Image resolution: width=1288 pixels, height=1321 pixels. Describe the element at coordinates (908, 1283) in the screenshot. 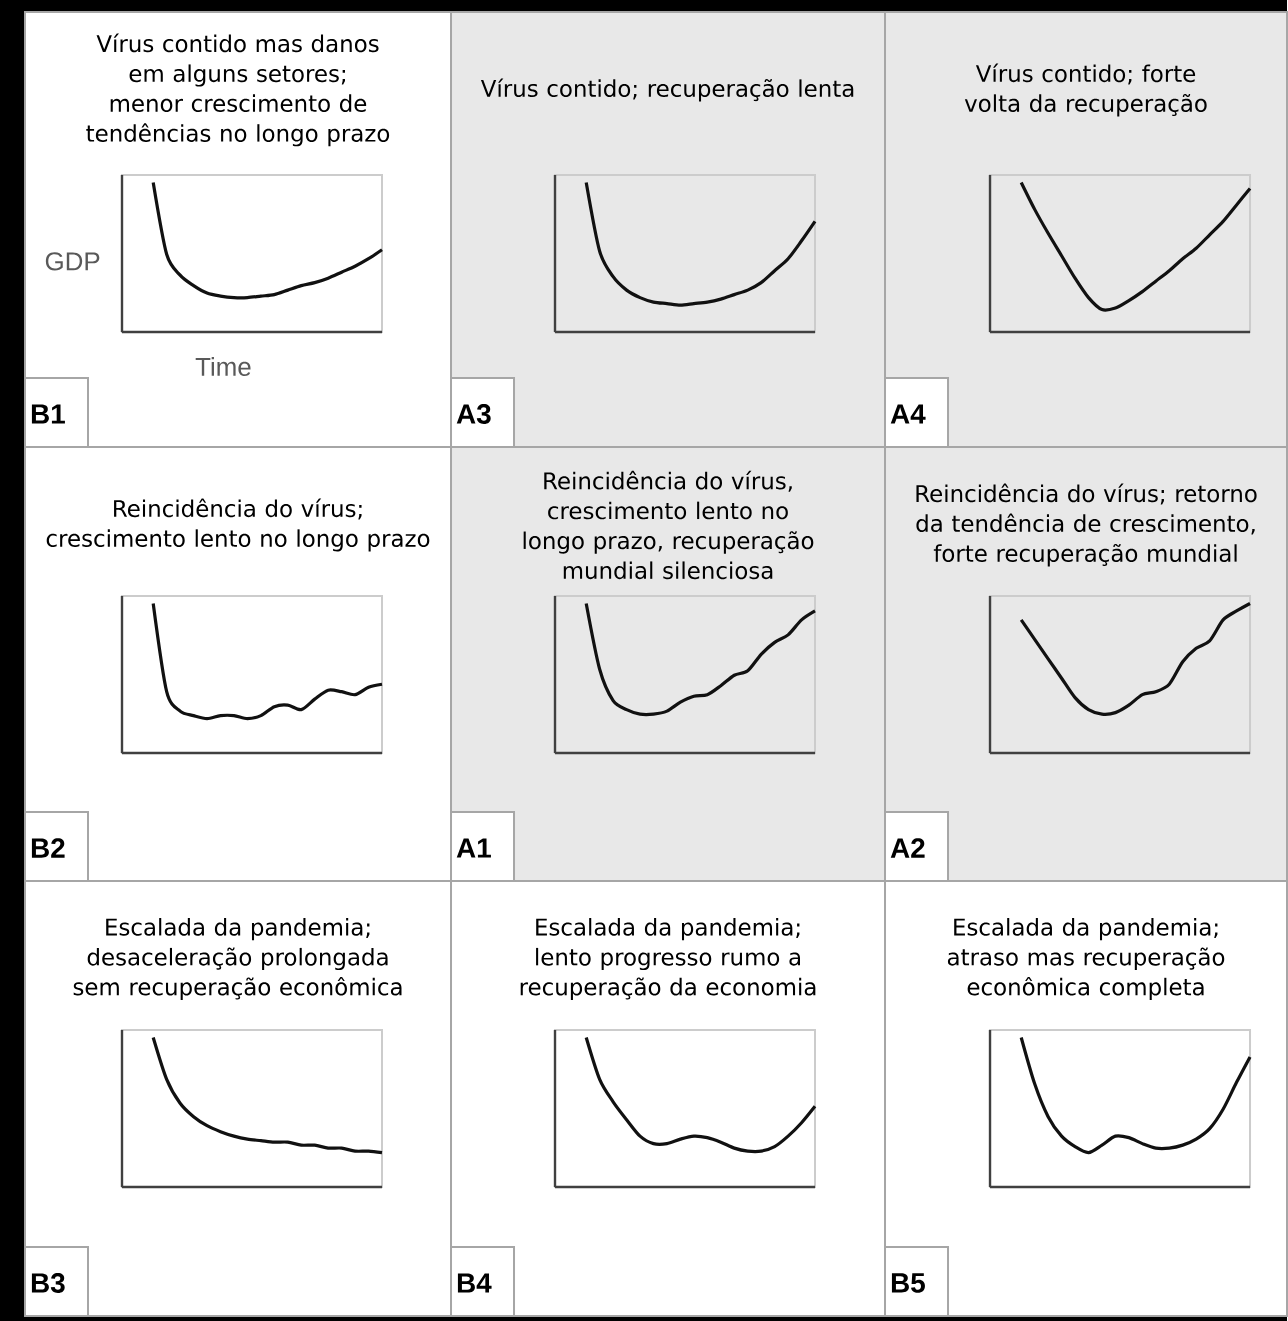

I see `text: B5` at that location.